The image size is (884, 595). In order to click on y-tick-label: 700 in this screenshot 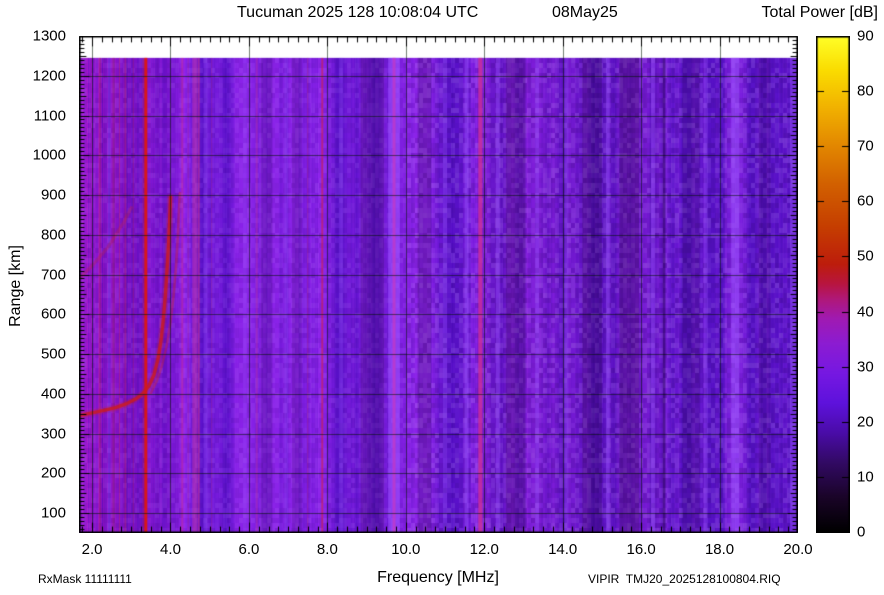, I will do `click(53, 274)`.